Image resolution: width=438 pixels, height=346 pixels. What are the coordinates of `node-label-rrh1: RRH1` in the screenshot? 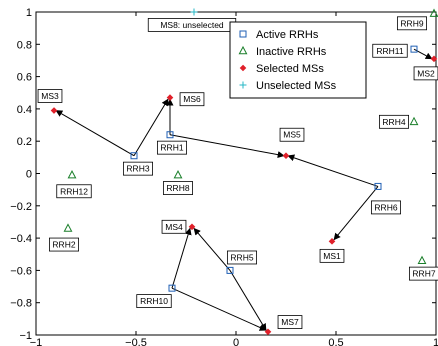 It's located at (171, 147).